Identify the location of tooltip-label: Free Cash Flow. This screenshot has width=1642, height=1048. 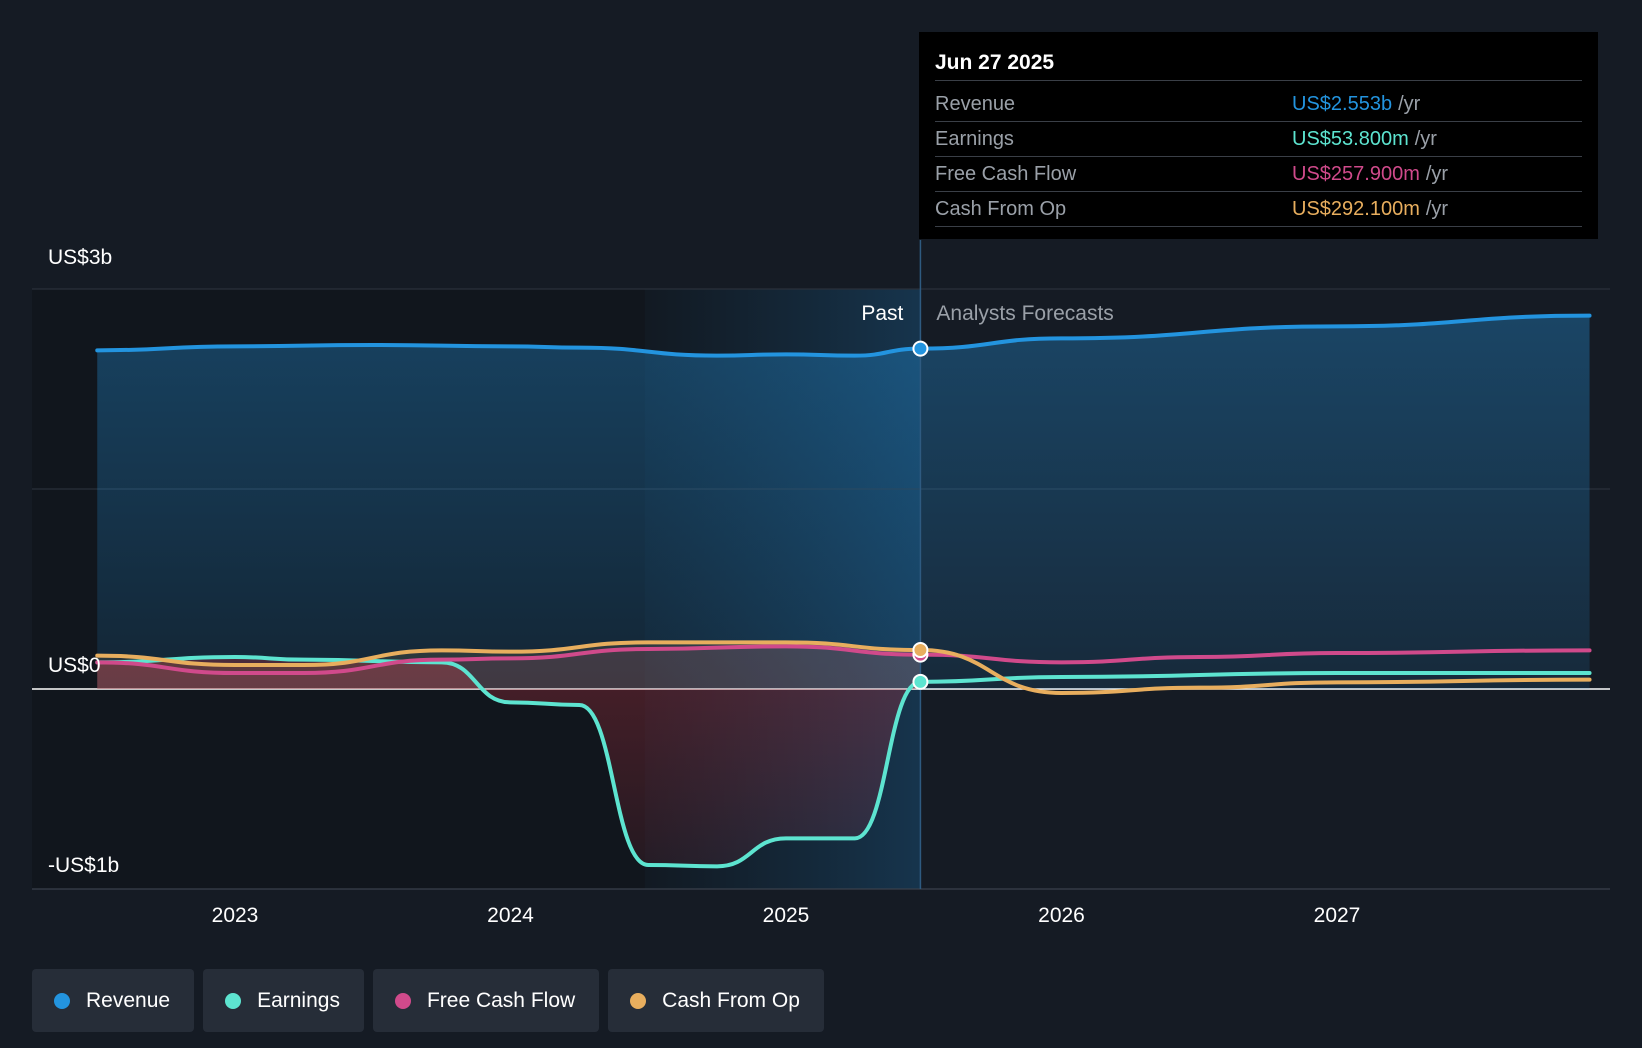
(1006, 174).